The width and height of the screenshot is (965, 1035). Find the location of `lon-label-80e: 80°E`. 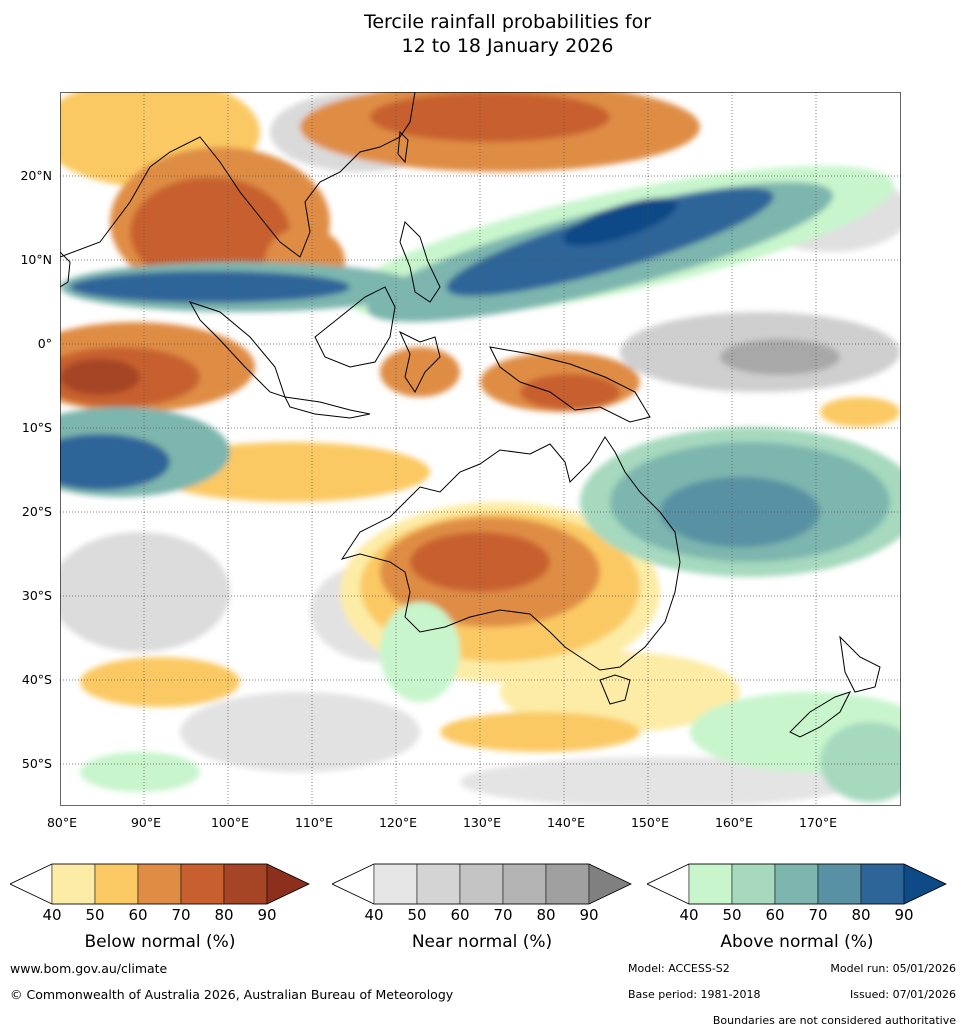

lon-label-80e: 80°E is located at coordinates (62, 822).